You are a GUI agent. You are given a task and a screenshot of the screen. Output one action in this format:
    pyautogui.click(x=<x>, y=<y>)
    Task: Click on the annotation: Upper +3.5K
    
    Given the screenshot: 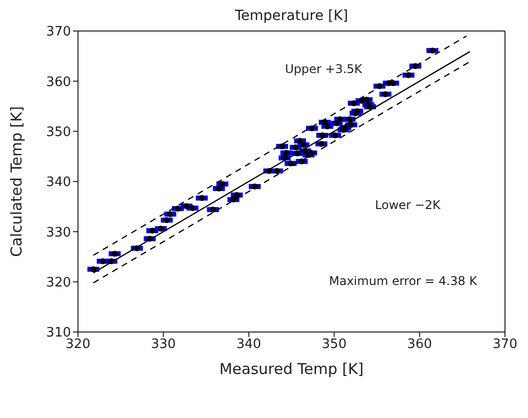 What is the action you would take?
    pyautogui.click(x=323, y=69)
    